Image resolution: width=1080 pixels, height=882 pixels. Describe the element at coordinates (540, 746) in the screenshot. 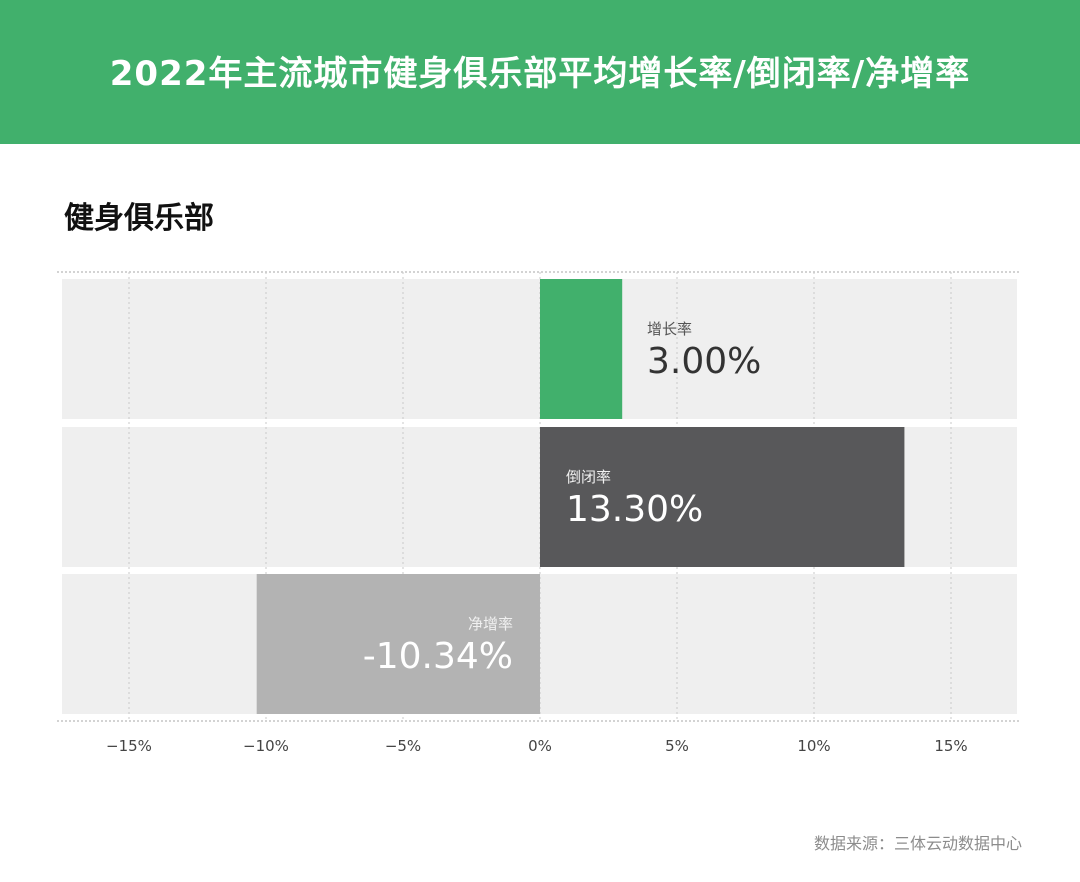

I see `x-tick-label: 0%` at that location.